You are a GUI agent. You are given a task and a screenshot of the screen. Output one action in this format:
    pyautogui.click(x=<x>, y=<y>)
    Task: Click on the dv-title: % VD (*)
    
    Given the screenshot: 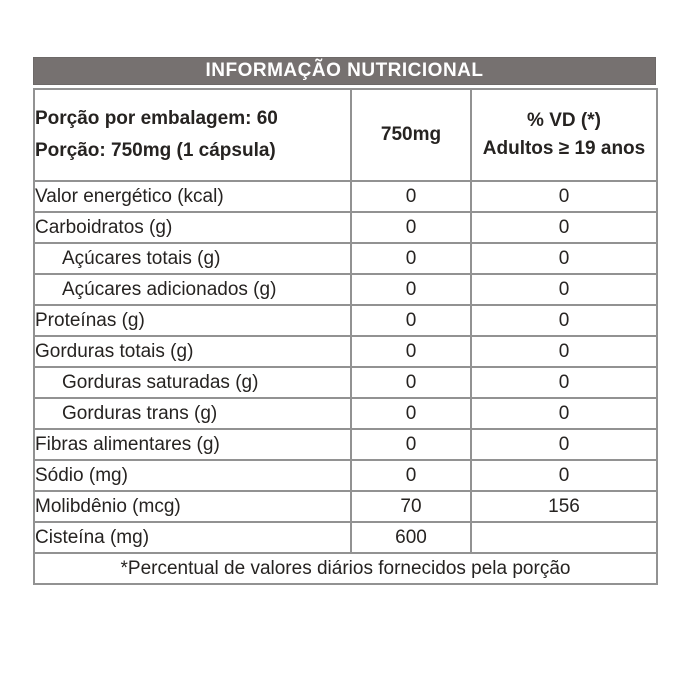 What is the action you would take?
    pyautogui.click(x=564, y=120)
    